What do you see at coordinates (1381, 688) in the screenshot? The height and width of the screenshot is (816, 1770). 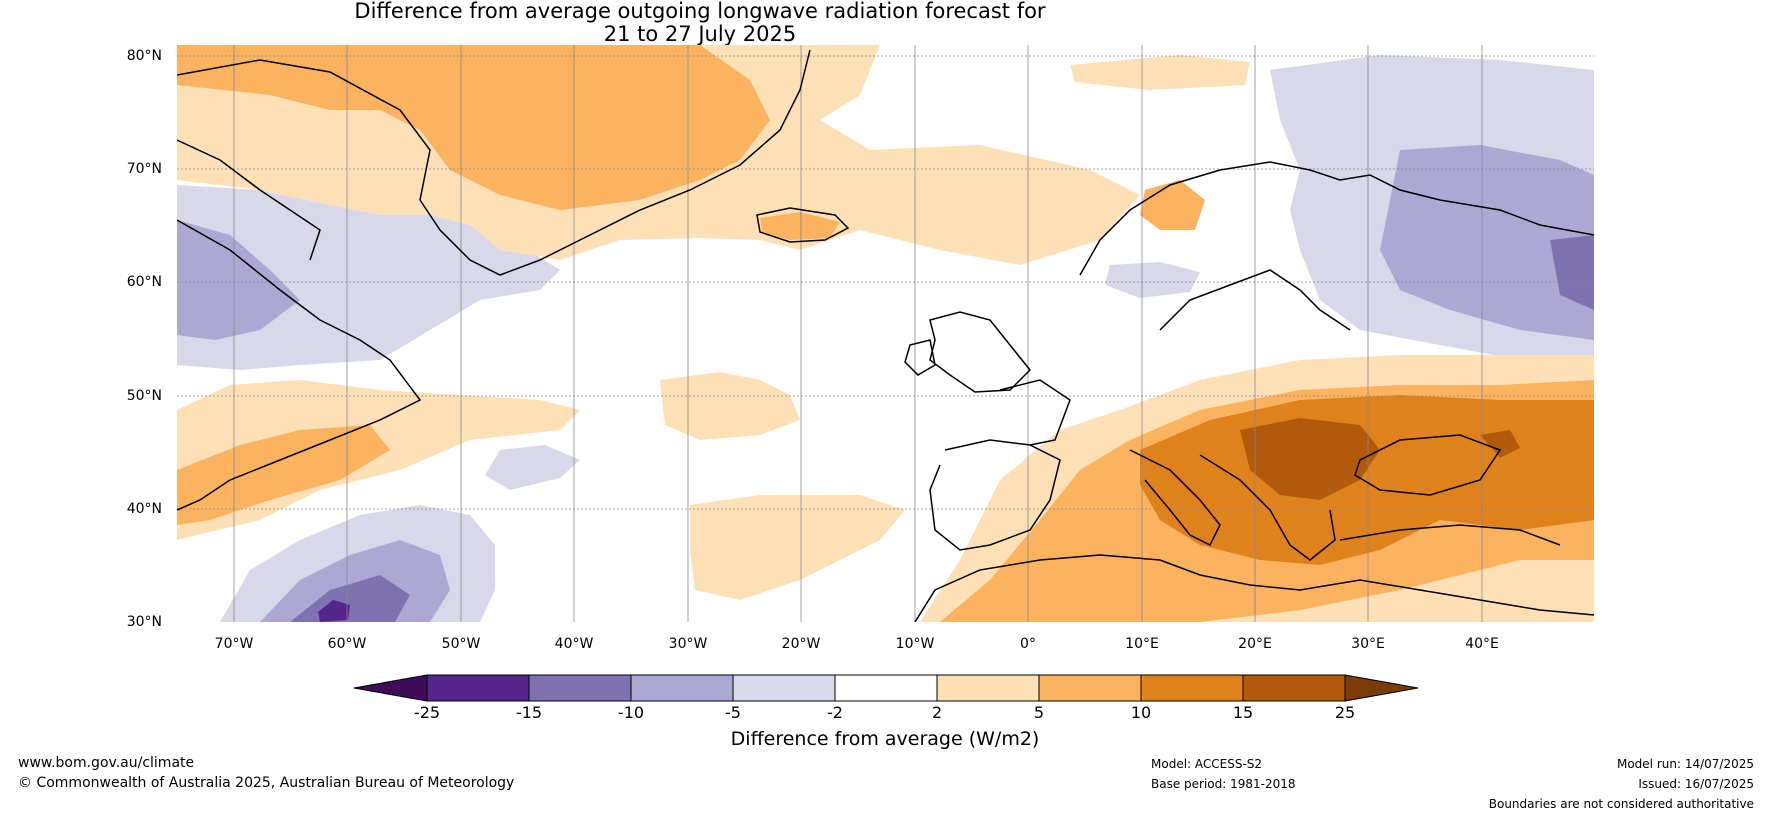 I see `colorbar-extend-high` at bounding box center [1381, 688].